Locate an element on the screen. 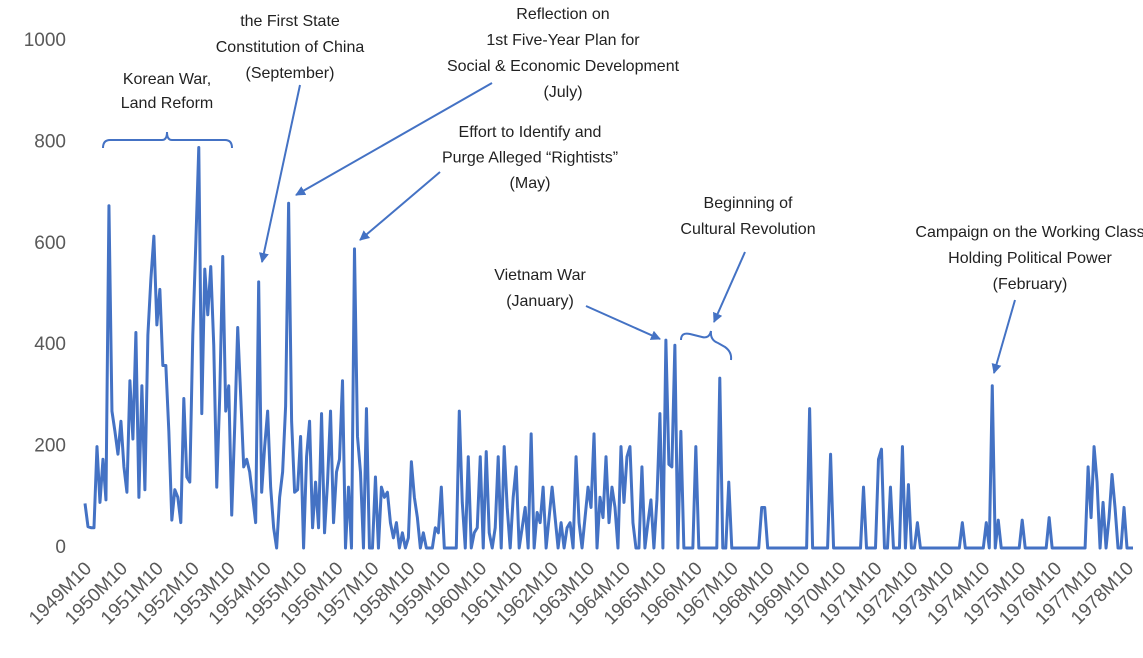 This screenshot has width=1143, height=658. annotation: Purge Alleged “Rightists” is located at coordinates (530, 158).